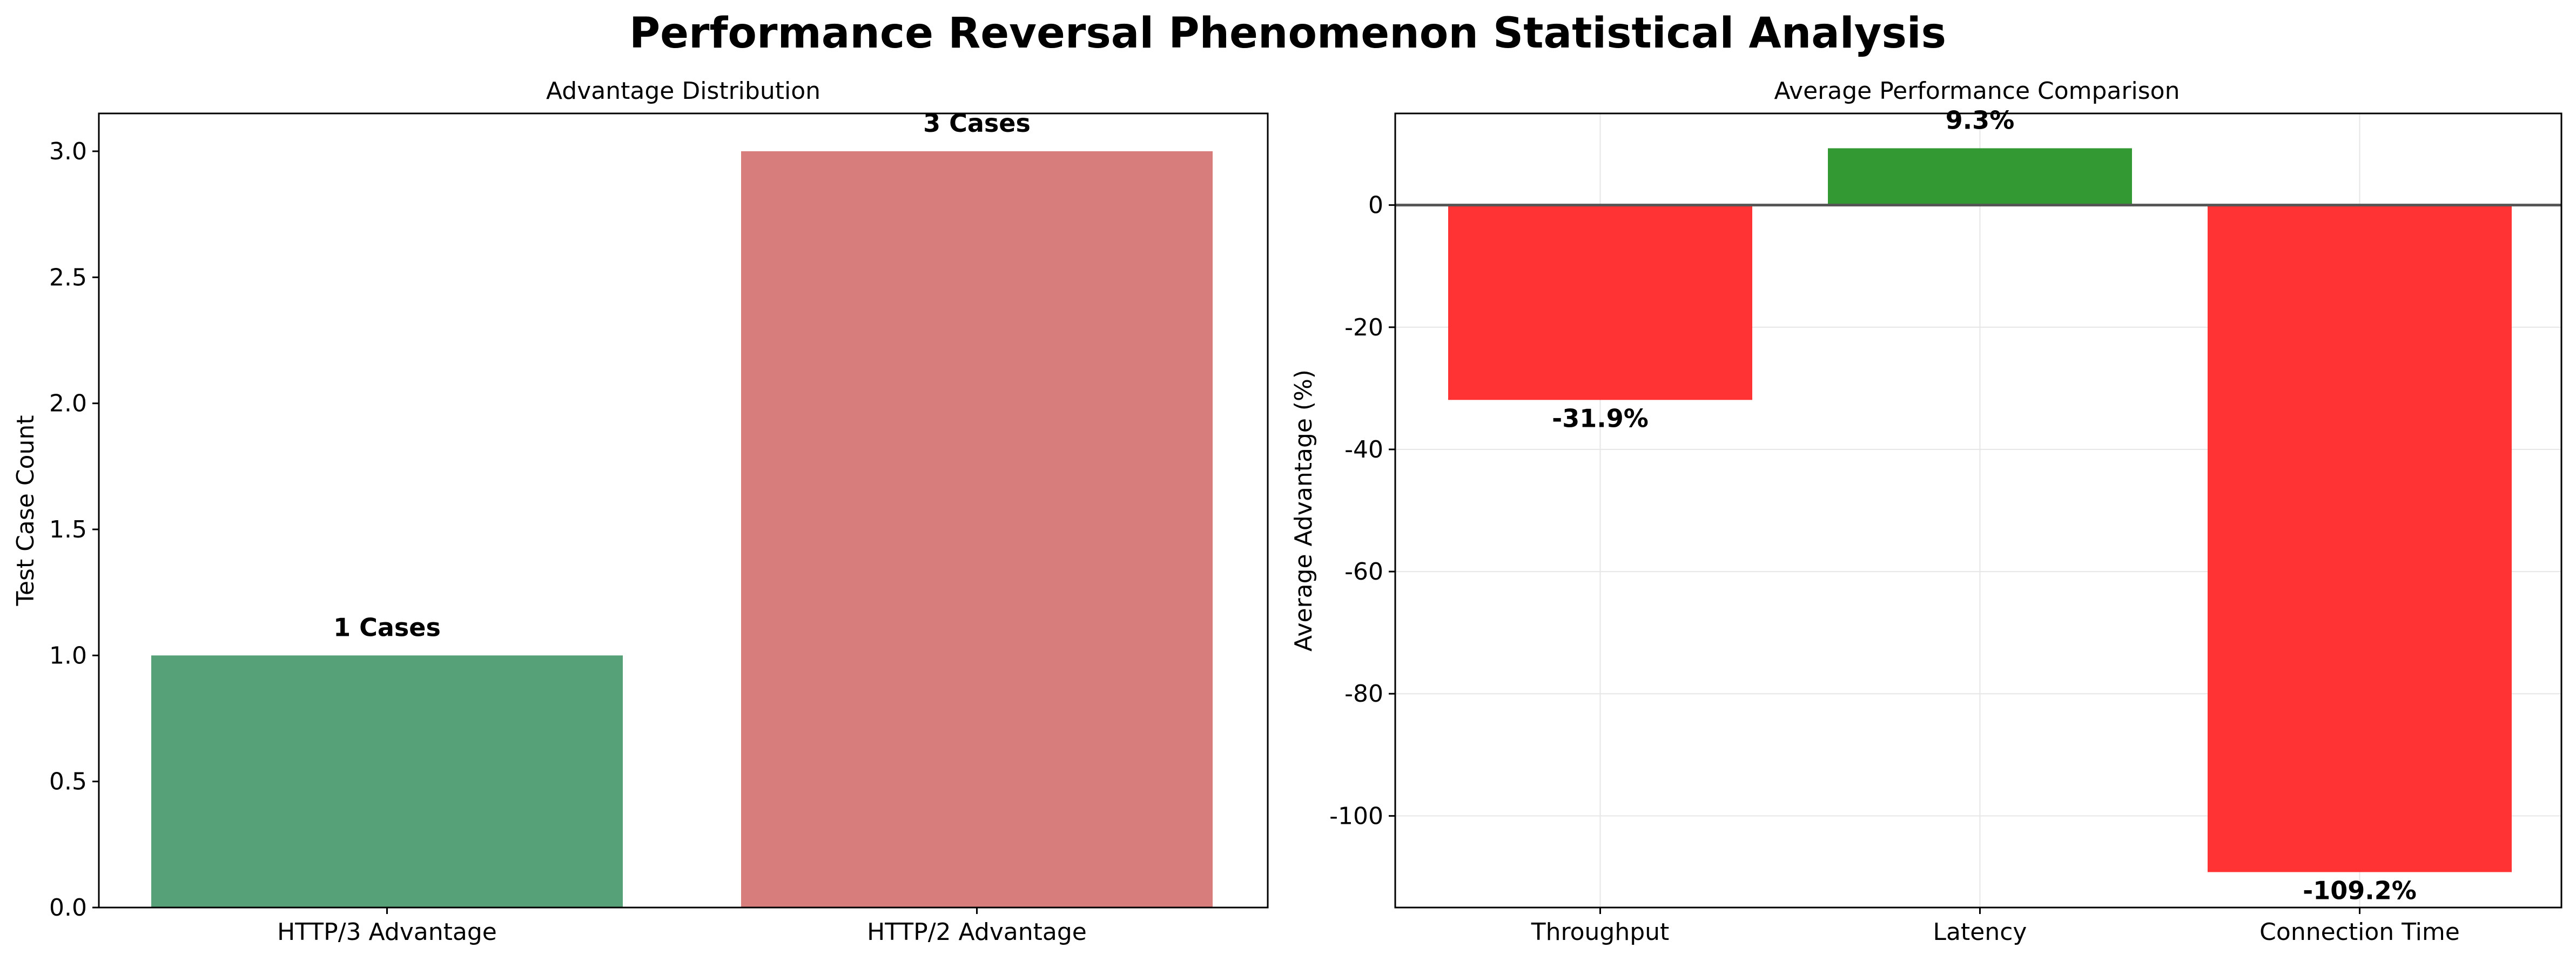 This screenshot has width=2576, height=961. I want to click on chart-2-ylabel: Average Advantage (%), so click(1303, 510).